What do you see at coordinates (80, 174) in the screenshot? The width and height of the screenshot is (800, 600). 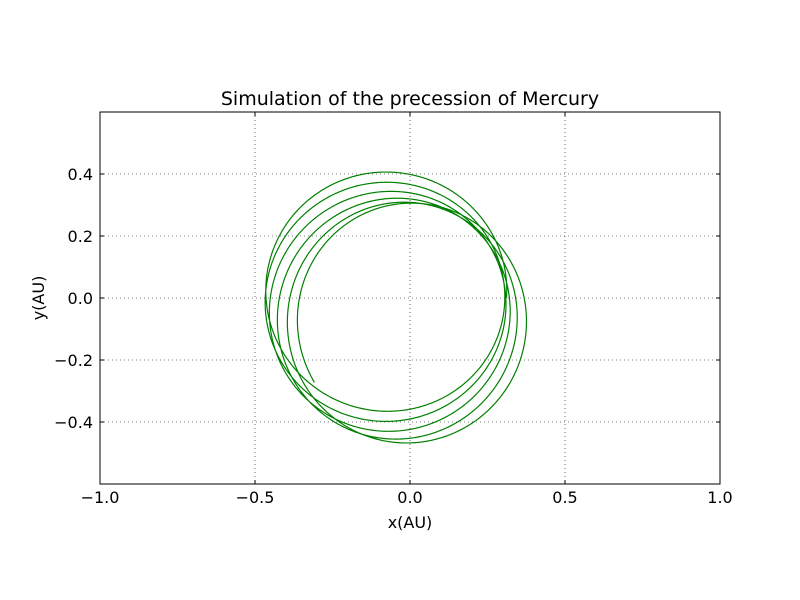 I see `y-tick-label: 0.4` at bounding box center [80, 174].